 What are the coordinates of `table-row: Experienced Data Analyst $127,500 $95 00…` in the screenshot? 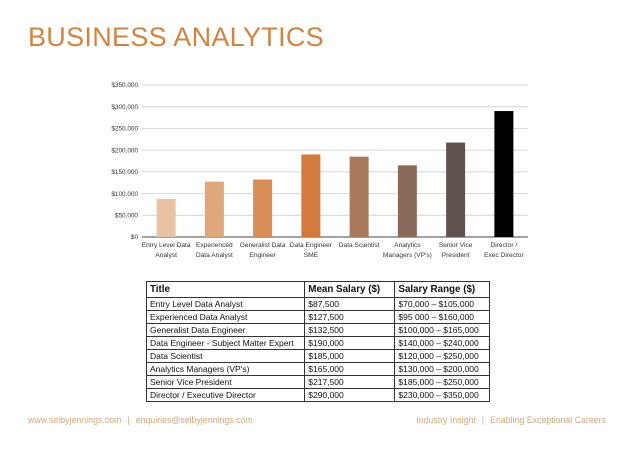 It's located at (317, 317).